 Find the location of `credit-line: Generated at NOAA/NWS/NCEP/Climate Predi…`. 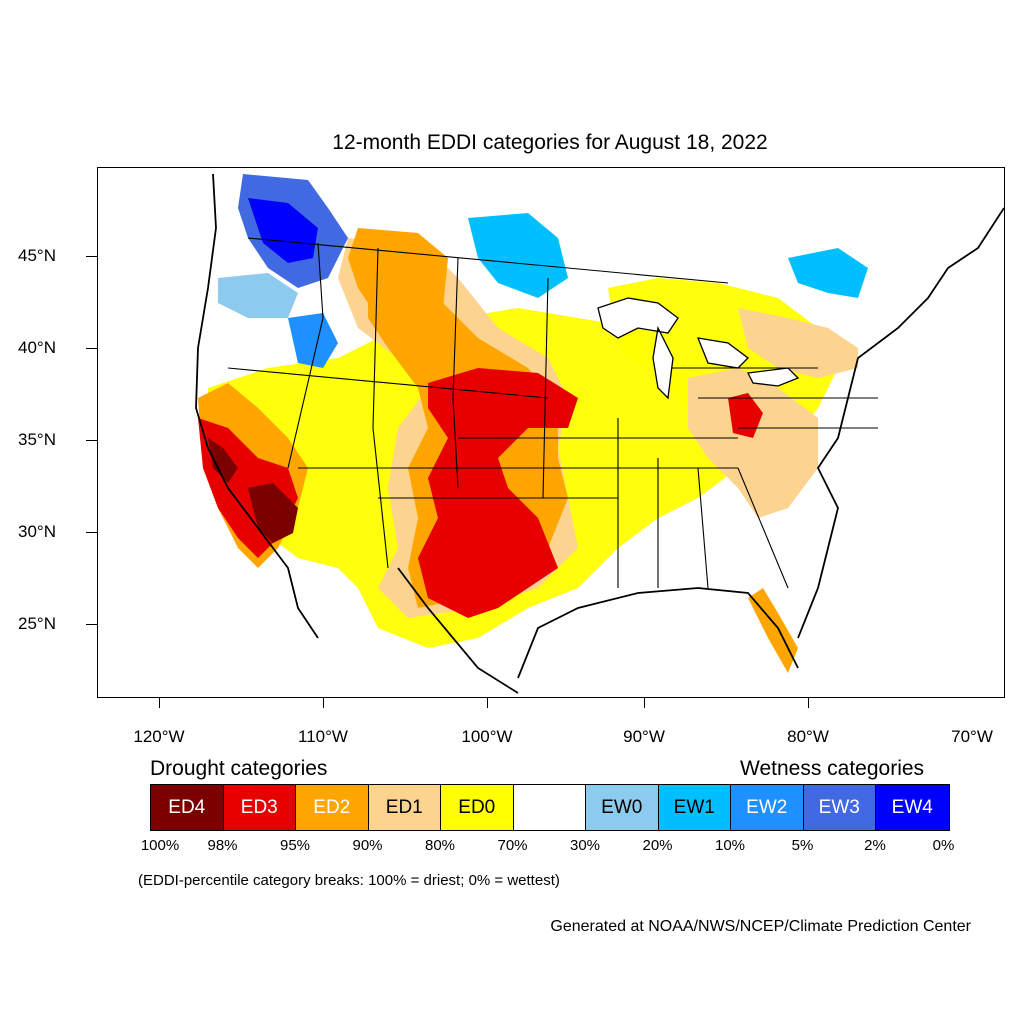

credit-line: Generated at NOAA/NWS/NCEP/Climate Predi… is located at coordinates (760, 926).